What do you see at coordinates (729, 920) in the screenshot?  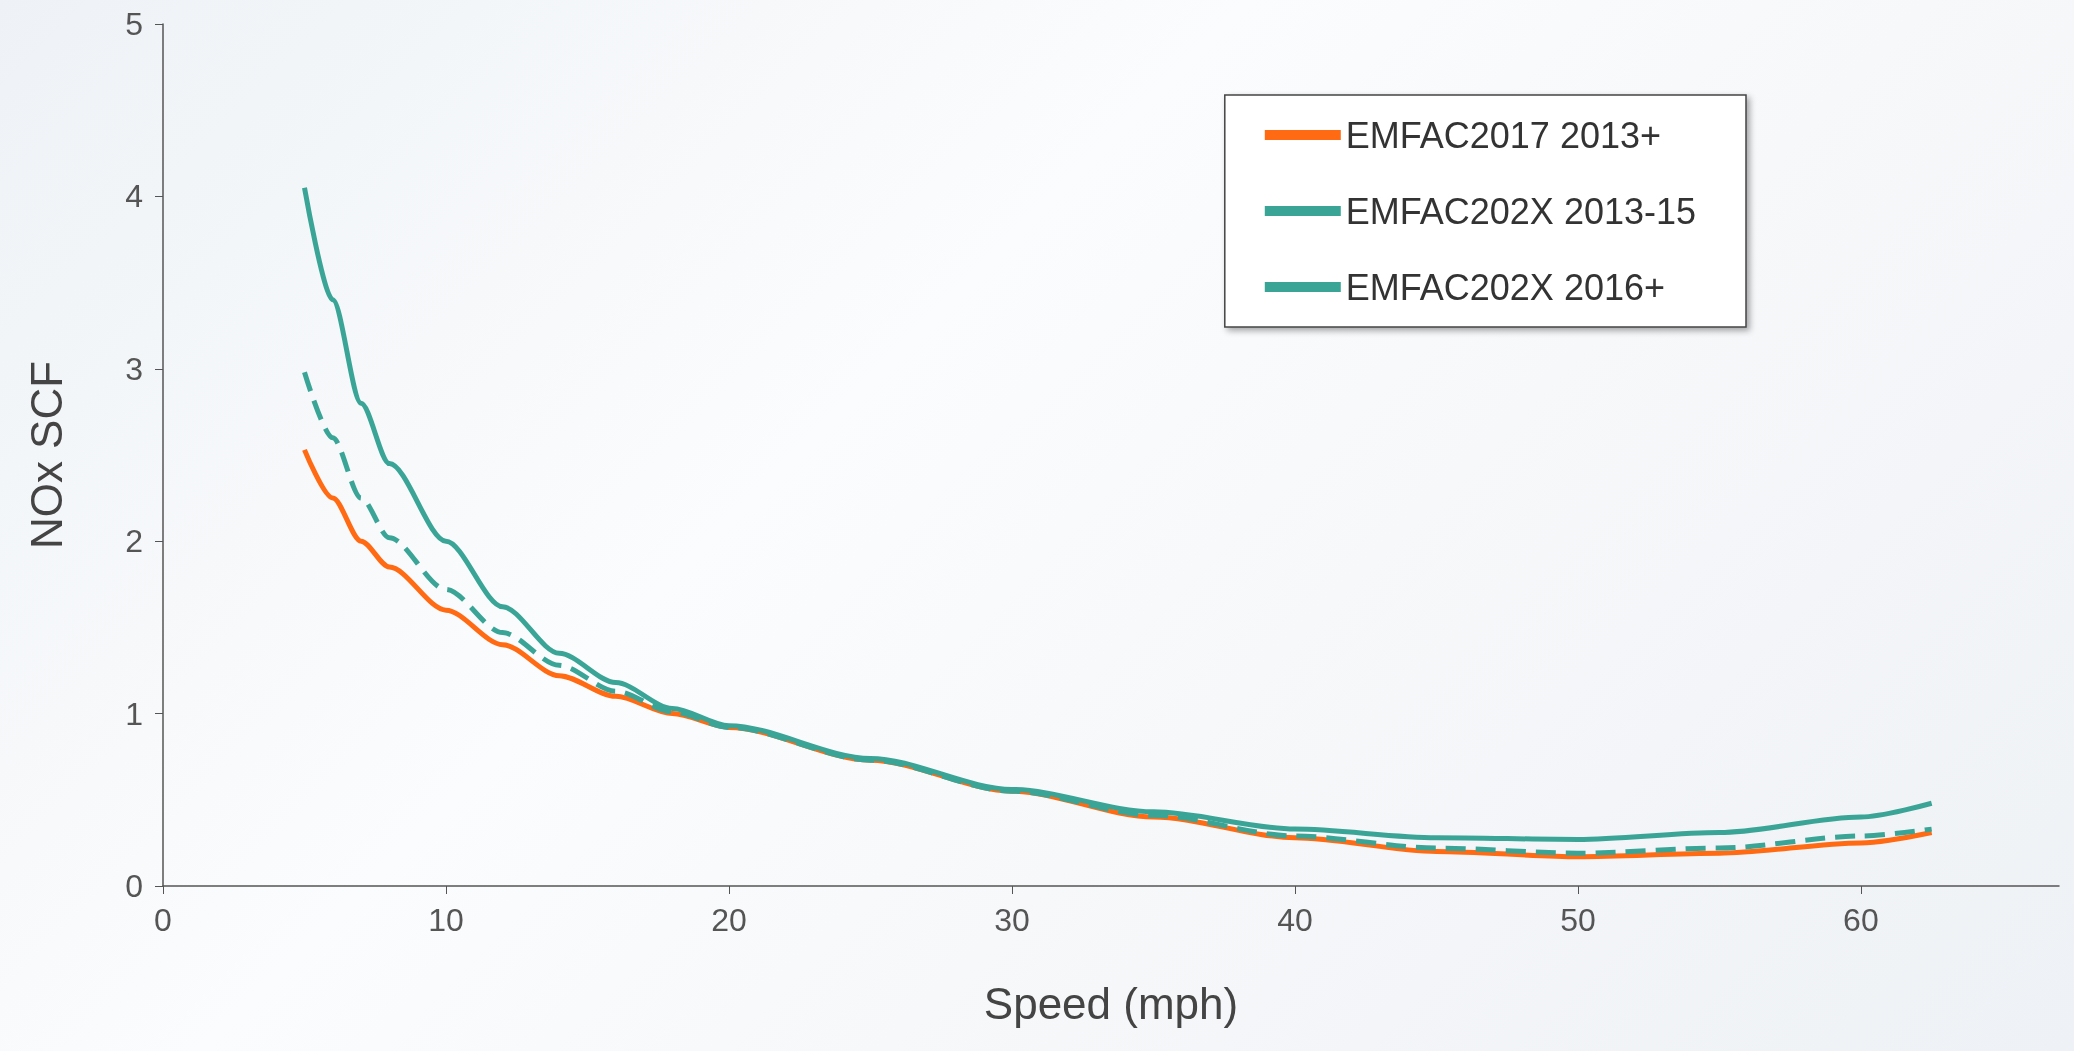 I see `x-tick-label: 20` at bounding box center [729, 920].